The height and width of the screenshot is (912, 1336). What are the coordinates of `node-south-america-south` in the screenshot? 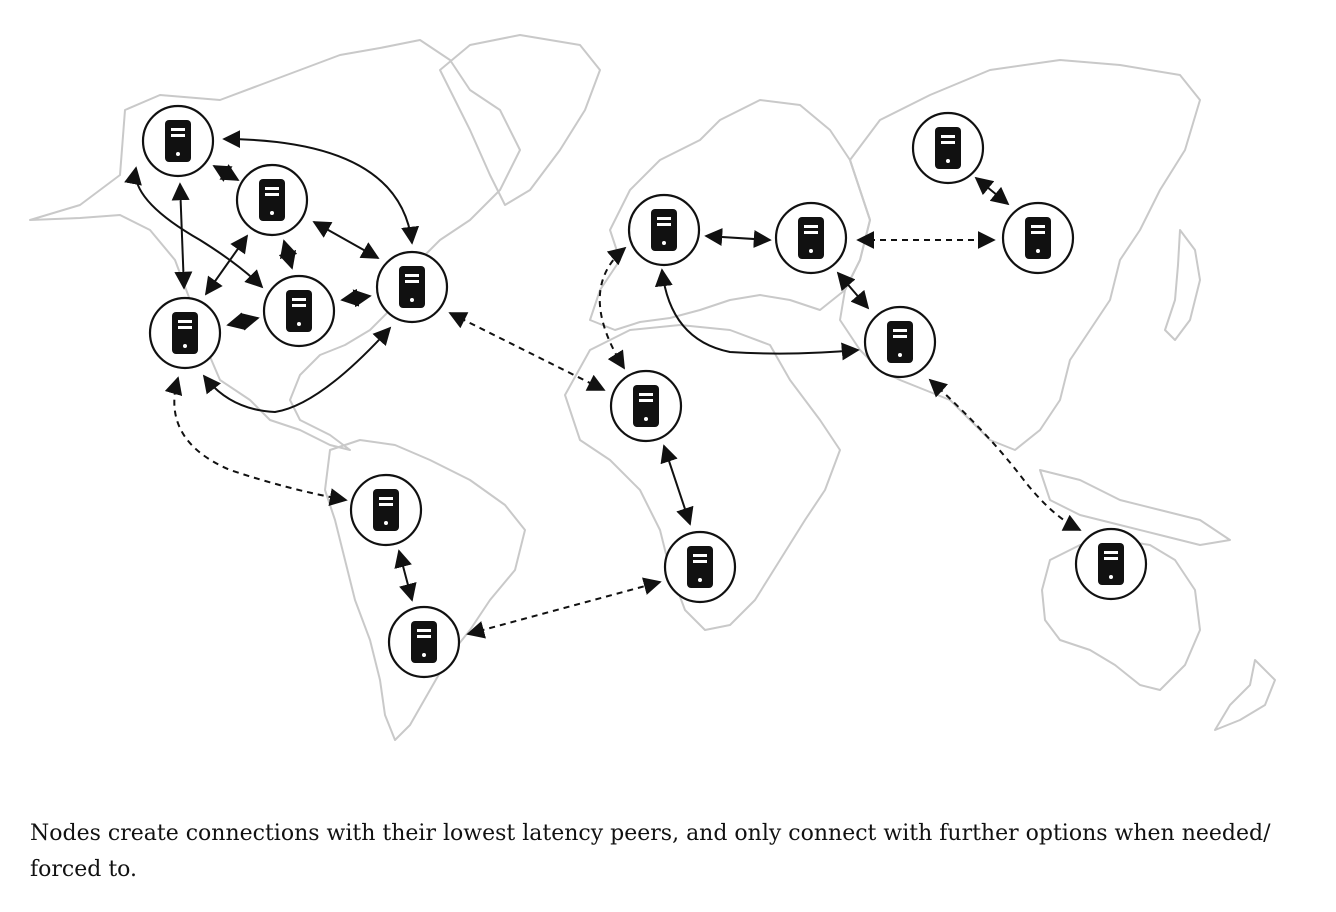 It's located at (424, 642).